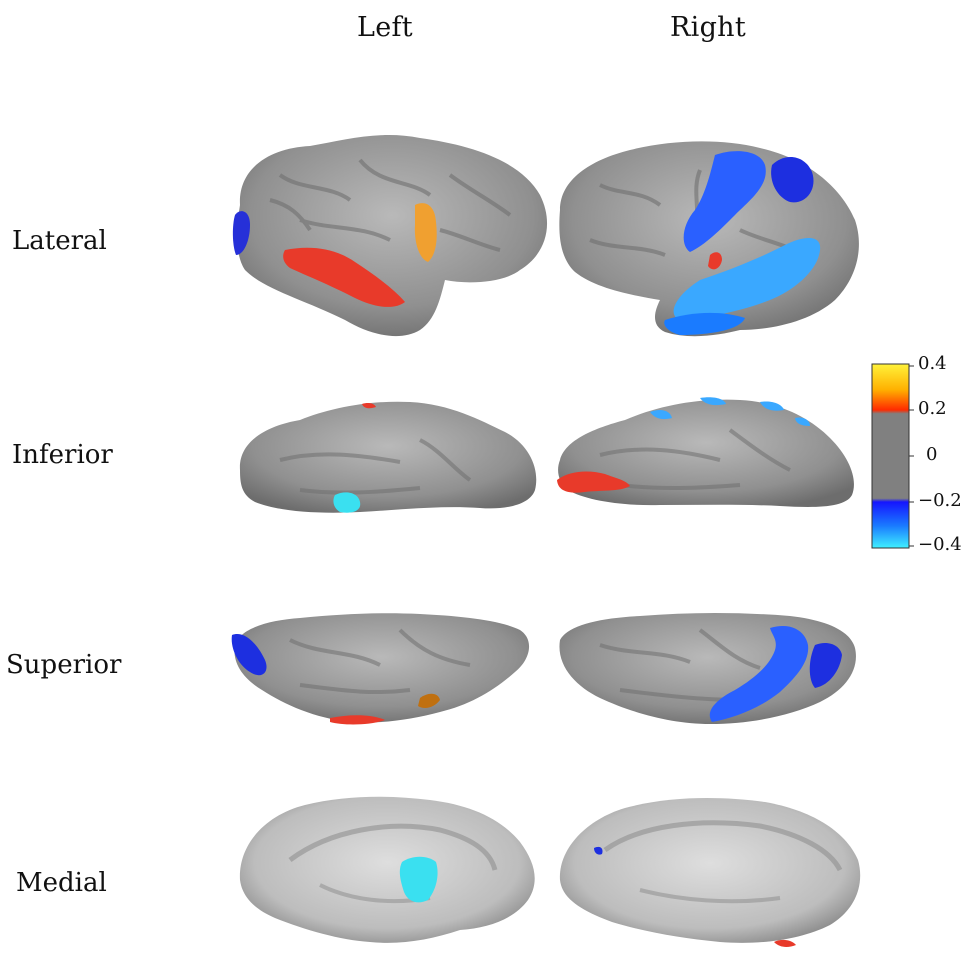 The height and width of the screenshot is (967, 970). I want to click on brain-inferior-right, so click(705, 452).